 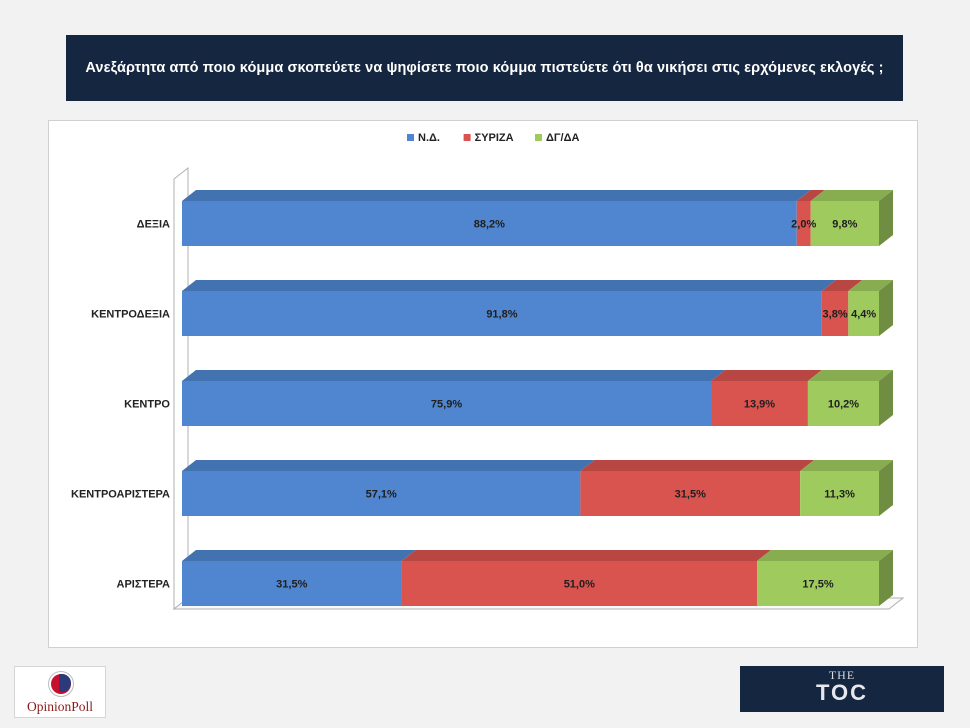 I want to click on opinionpoll-emblem-icon, so click(x=61, y=684).